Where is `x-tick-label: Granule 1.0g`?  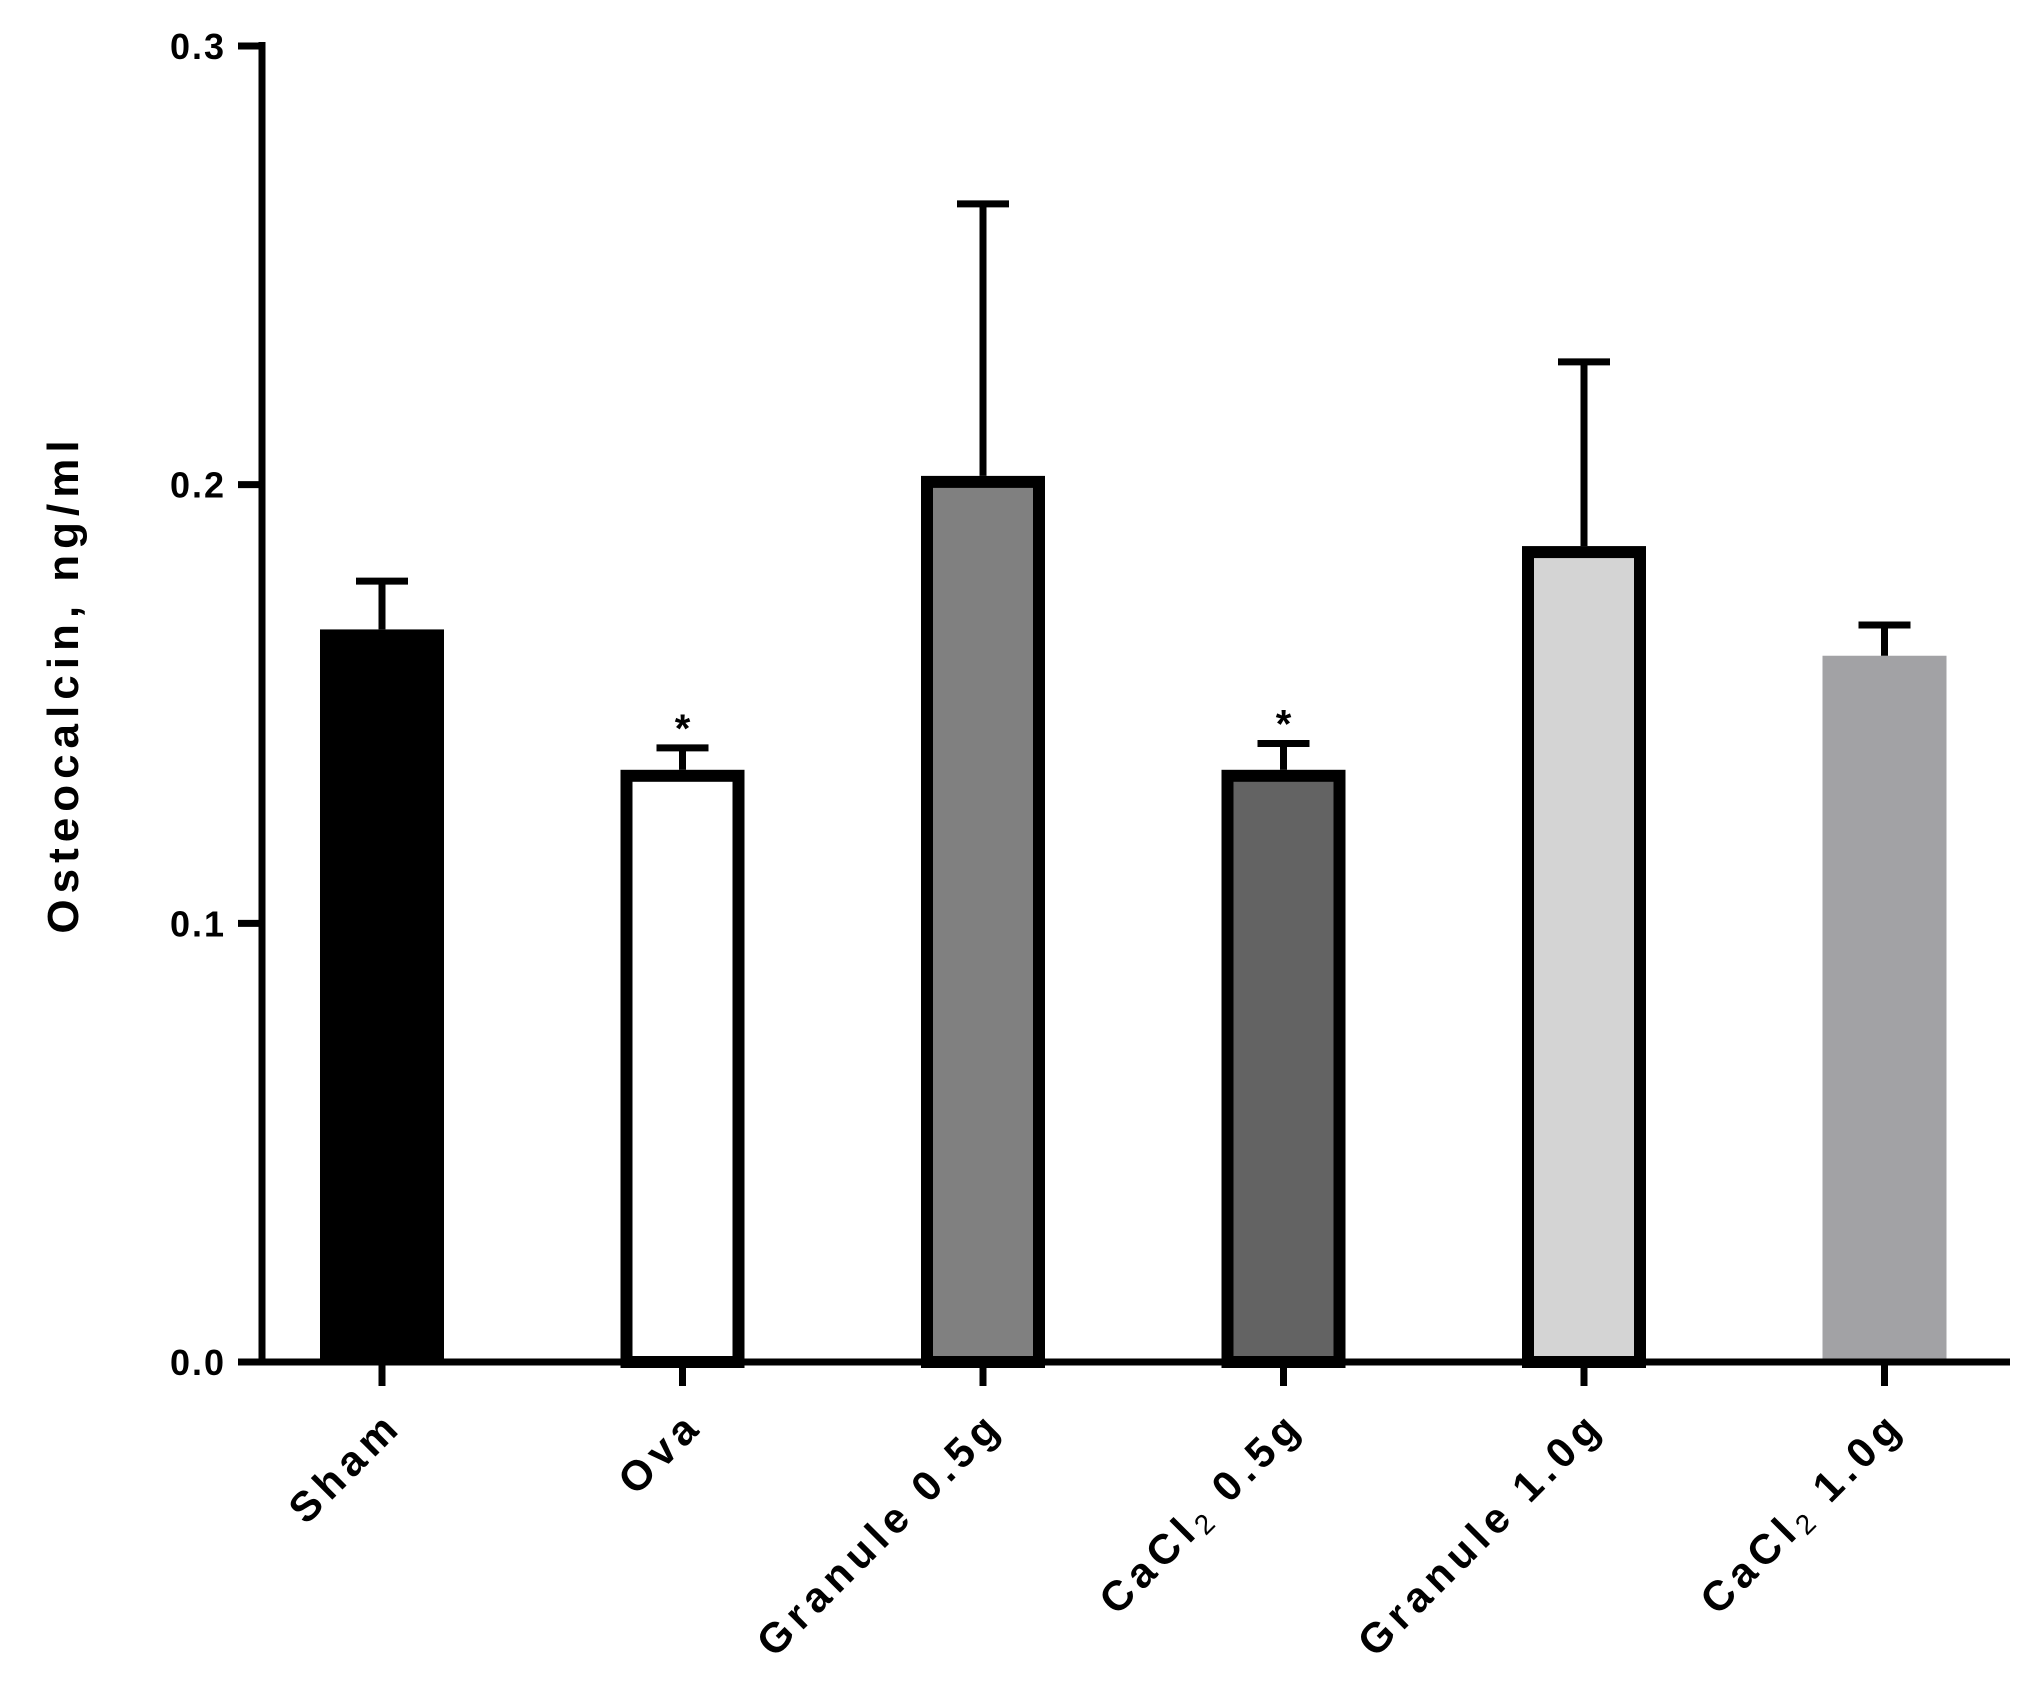
x-tick-label: Granule 1.0g is located at coordinates (1480, 1533).